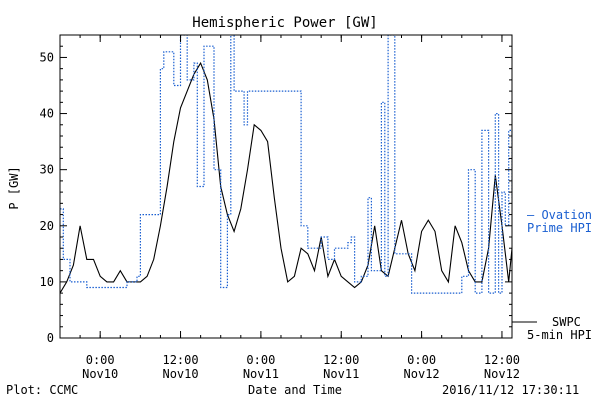 This screenshot has height=400, width=600. I want to click on legend-ovation-line2: Prime HPI, so click(559, 228).